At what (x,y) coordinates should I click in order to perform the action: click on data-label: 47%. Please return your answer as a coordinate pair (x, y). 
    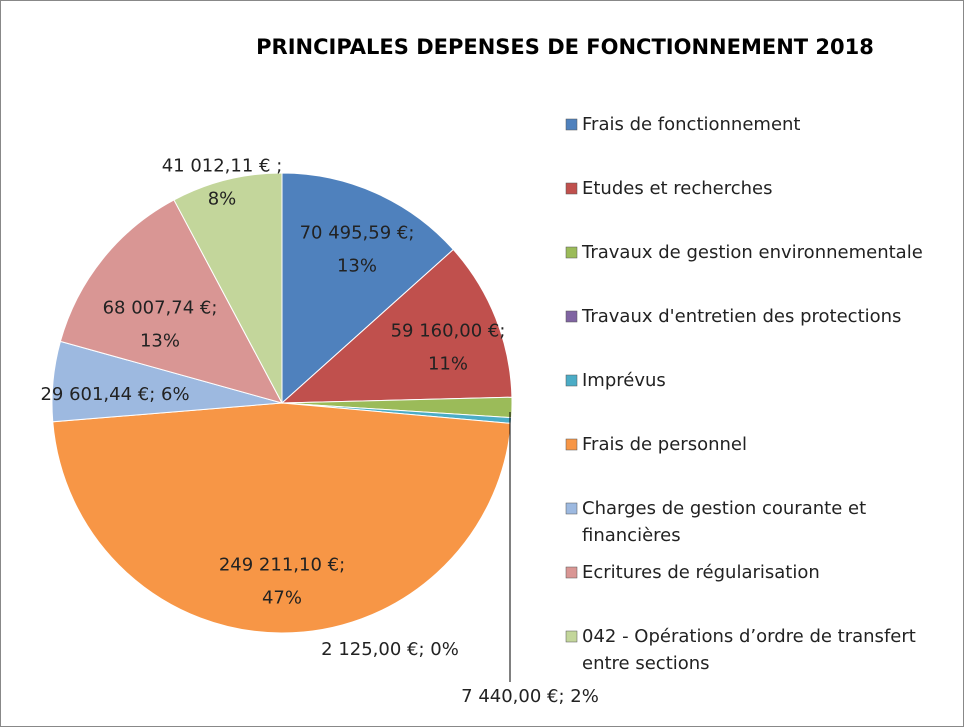
    Looking at the image, I should click on (282, 598).